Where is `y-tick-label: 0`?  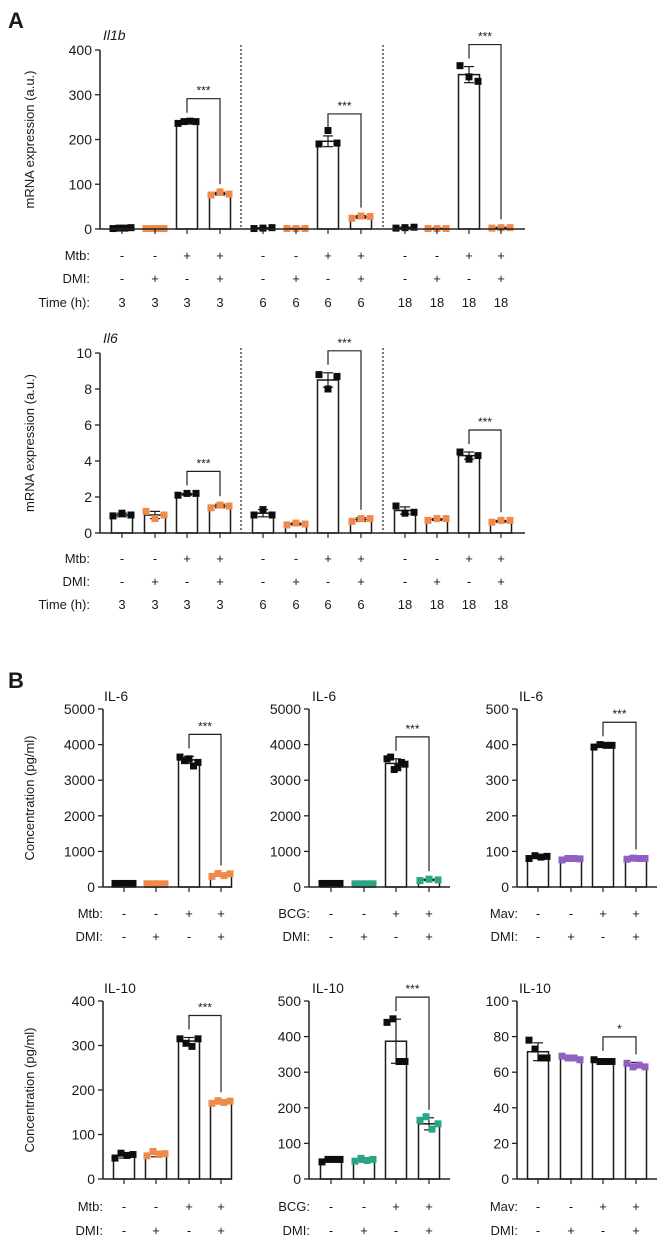
y-tick-label: 0 is located at coordinates (505, 1179).